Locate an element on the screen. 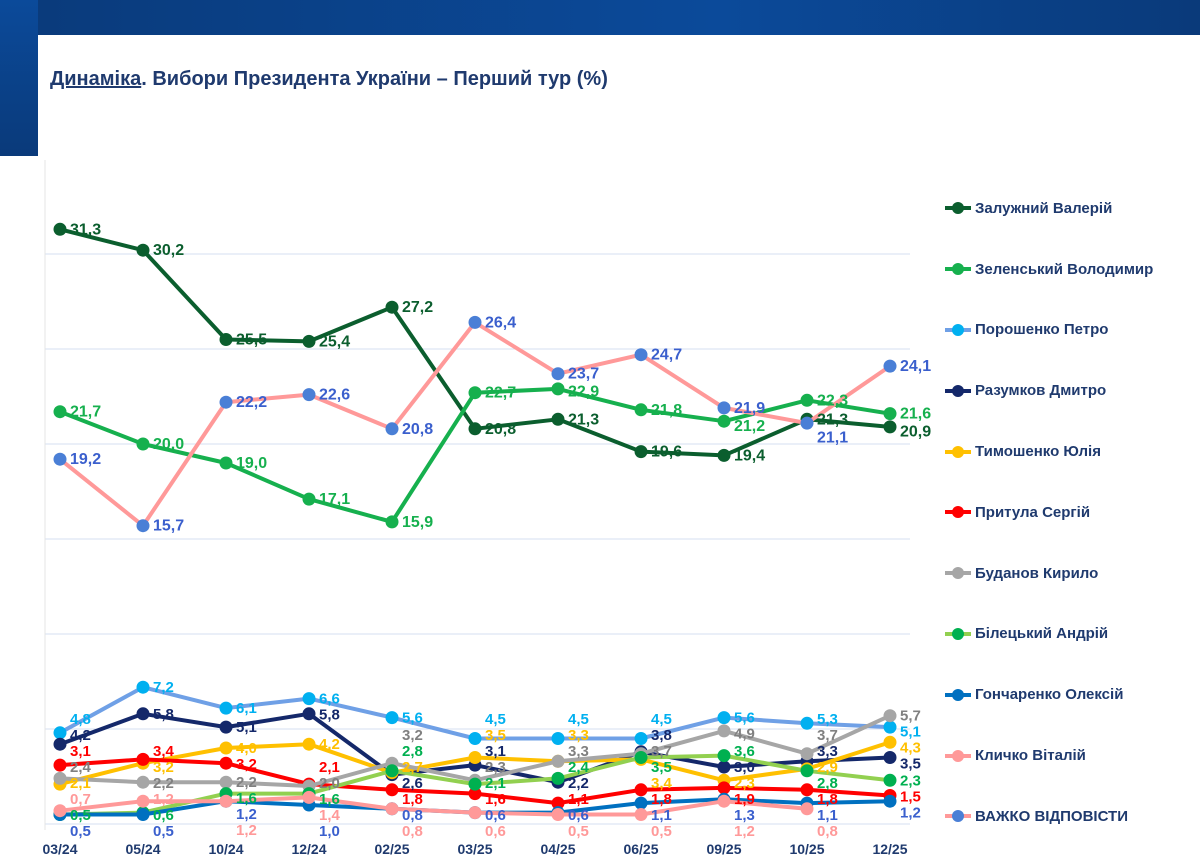  data-label: 26,4 is located at coordinates (500, 322).